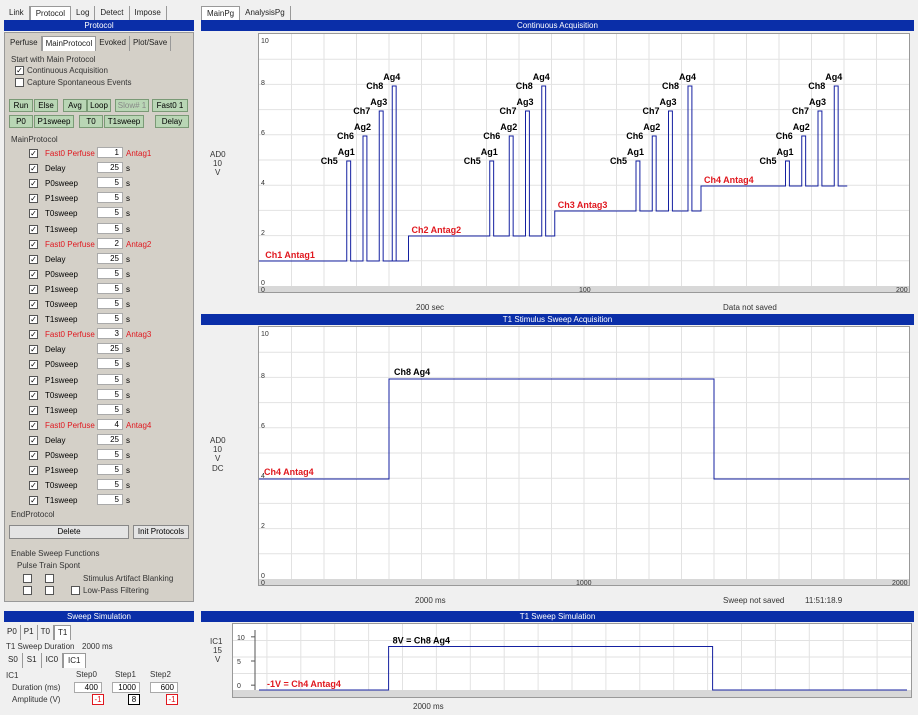 The width and height of the screenshot is (918, 715). Describe the element at coordinates (19, 70) in the screenshot. I see `continuous-checkbox: ✓` at that location.